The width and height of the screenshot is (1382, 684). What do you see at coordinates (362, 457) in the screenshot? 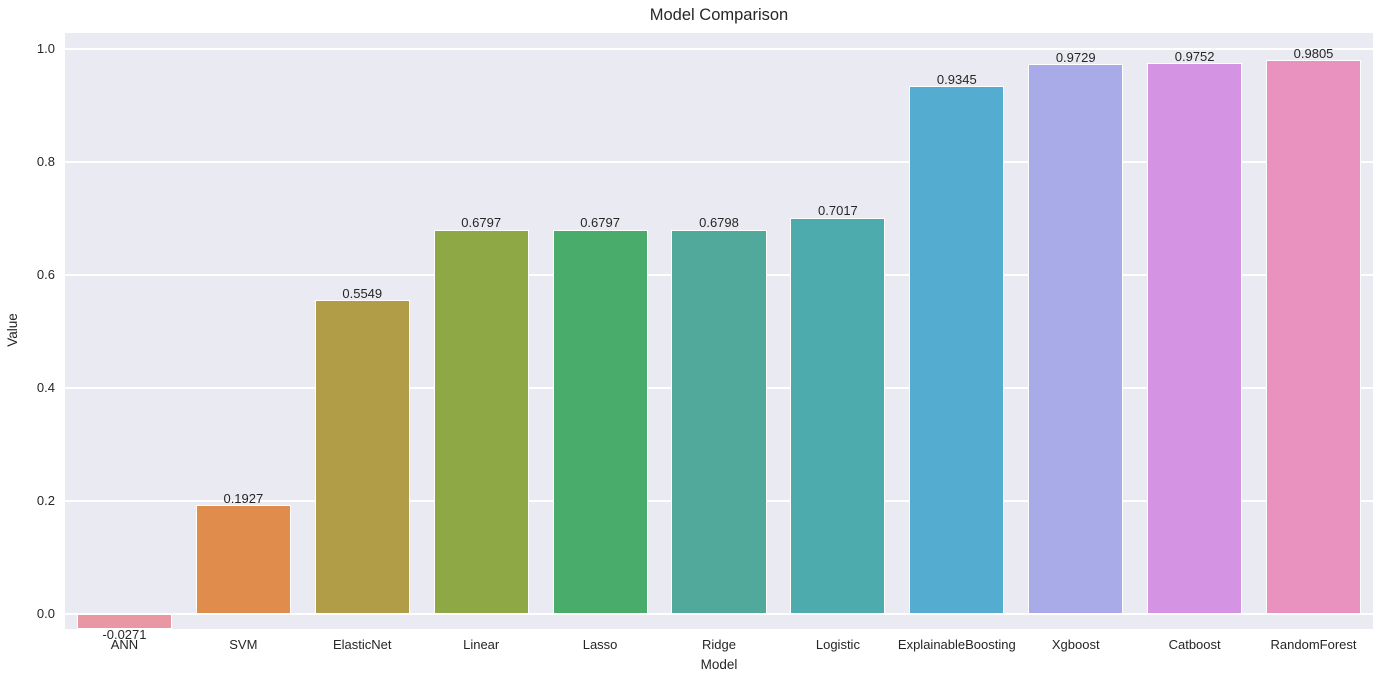
I see `bar-elasticnet` at bounding box center [362, 457].